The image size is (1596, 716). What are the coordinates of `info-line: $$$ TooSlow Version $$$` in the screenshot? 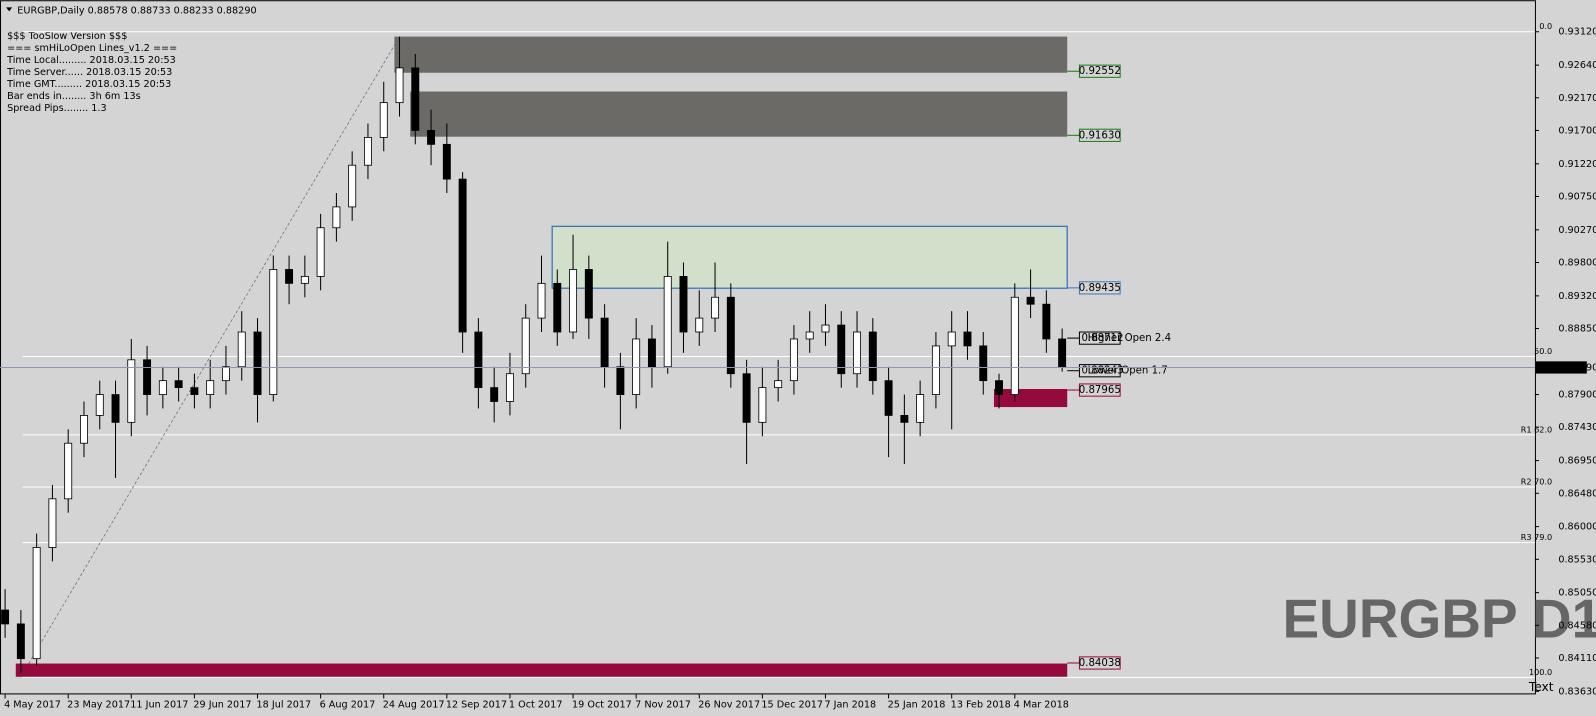 It's located at (67, 36).